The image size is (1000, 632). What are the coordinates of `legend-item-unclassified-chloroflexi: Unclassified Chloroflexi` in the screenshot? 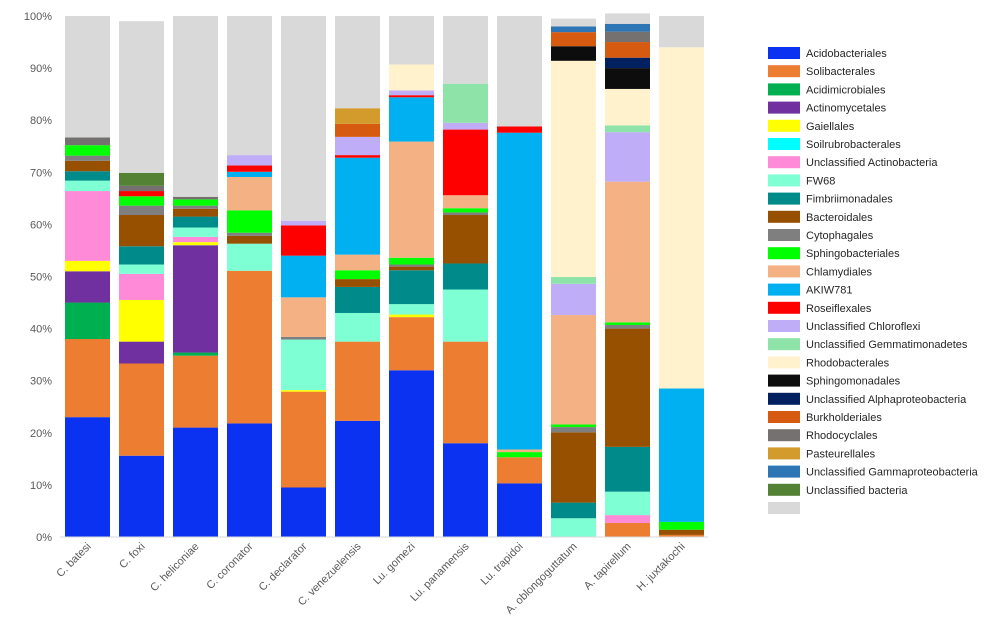 It's located at (844, 326).